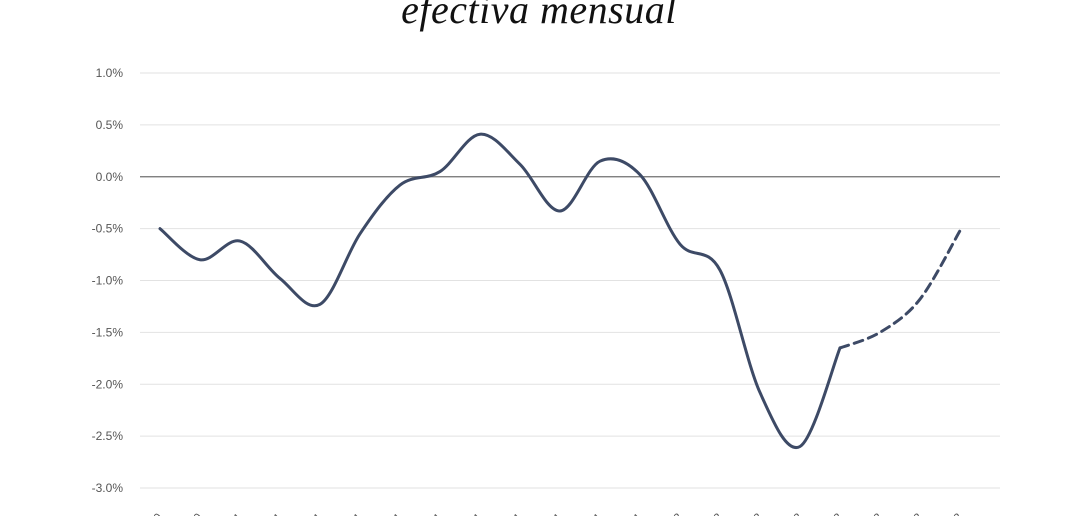 The image size is (1078, 516). What do you see at coordinates (110, 177) in the screenshot?
I see `y-tick-label: 0.0%` at bounding box center [110, 177].